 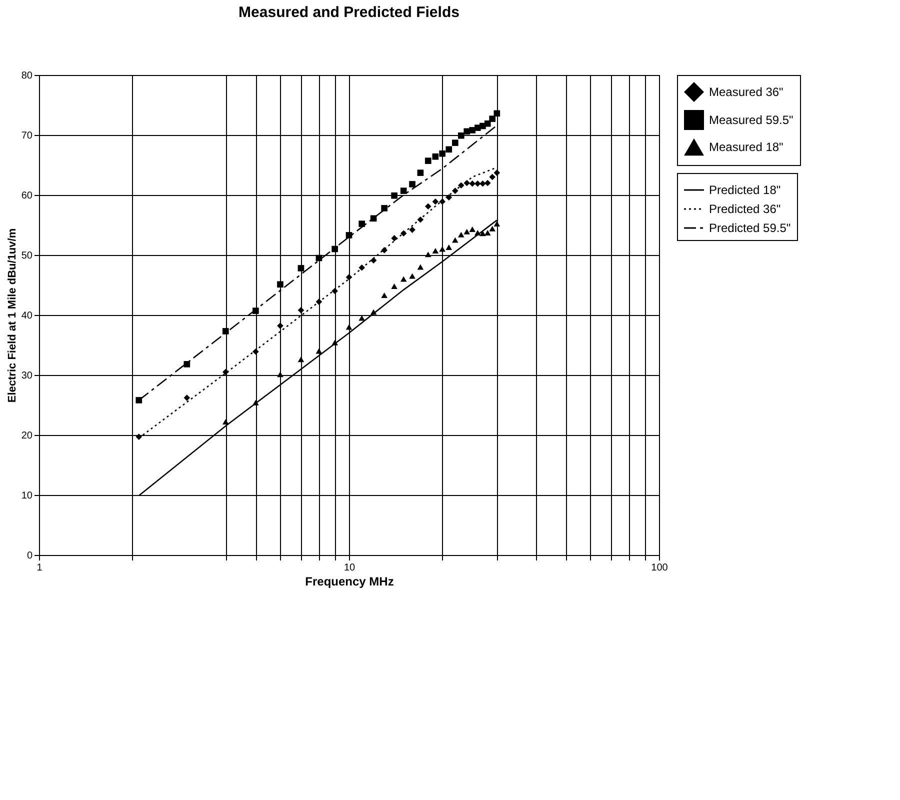 I want to click on legend-label: Predicted 36", so click(x=745, y=209).